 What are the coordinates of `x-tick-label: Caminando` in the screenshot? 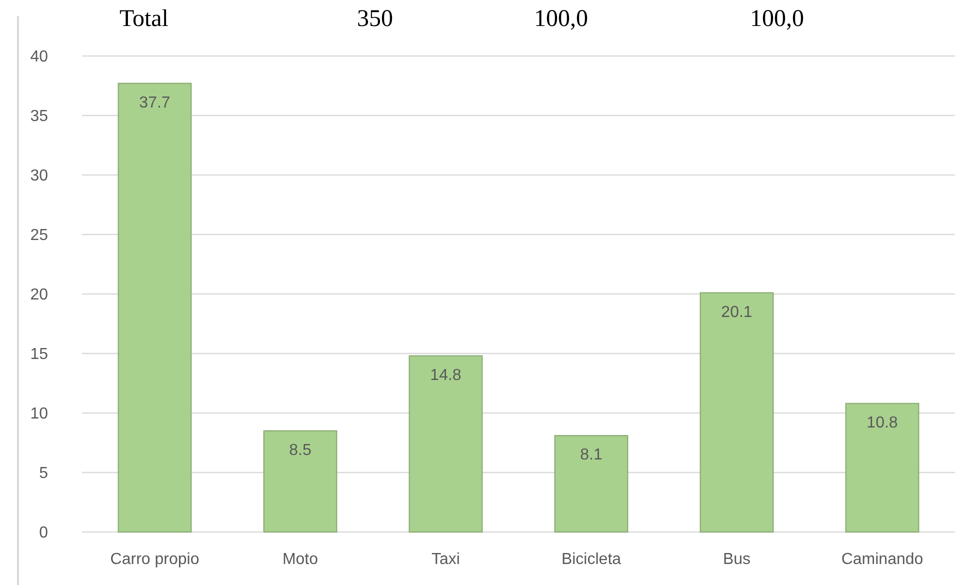 It's located at (882, 559).